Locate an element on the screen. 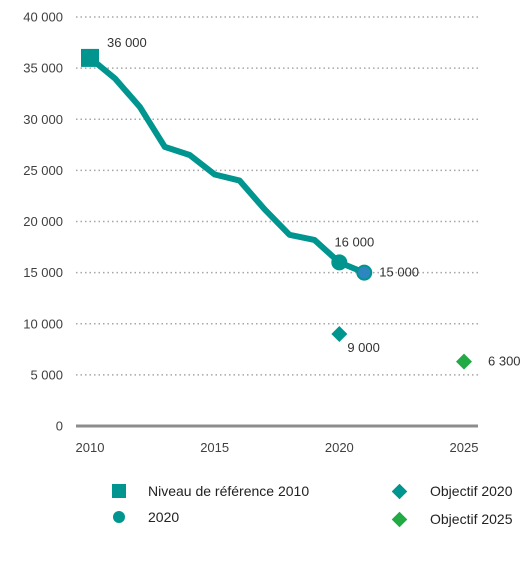 Image resolution: width=532 pixels, height=561 pixels. data-label: 6 300 is located at coordinates (504, 361).